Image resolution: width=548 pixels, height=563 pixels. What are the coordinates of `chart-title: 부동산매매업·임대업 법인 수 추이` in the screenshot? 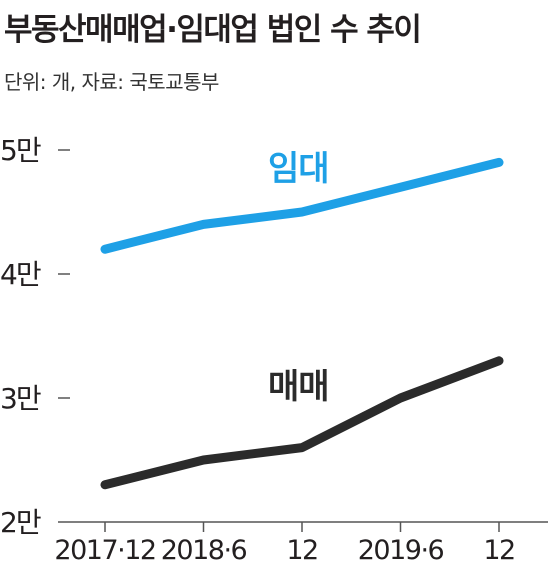 It's located at (213, 30).